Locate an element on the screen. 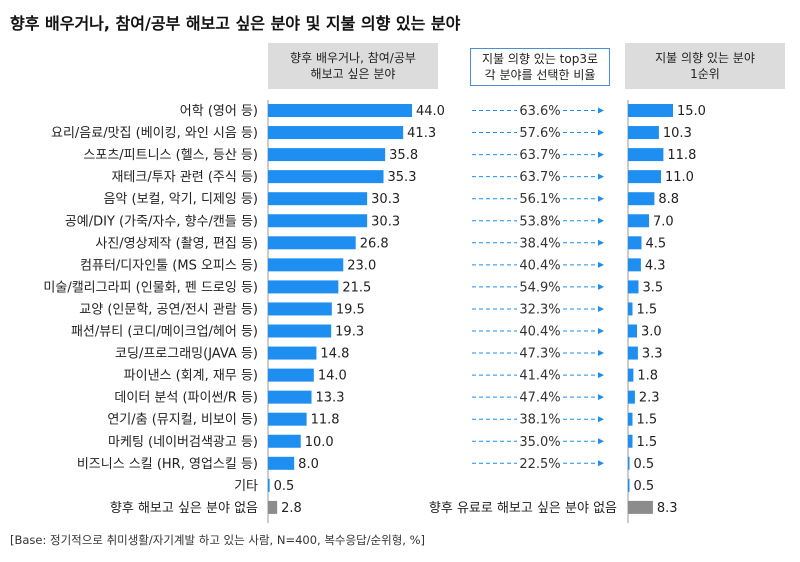 This screenshot has width=800, height=562. left-value-label: 21.5 is located at coordinates (356, 287).